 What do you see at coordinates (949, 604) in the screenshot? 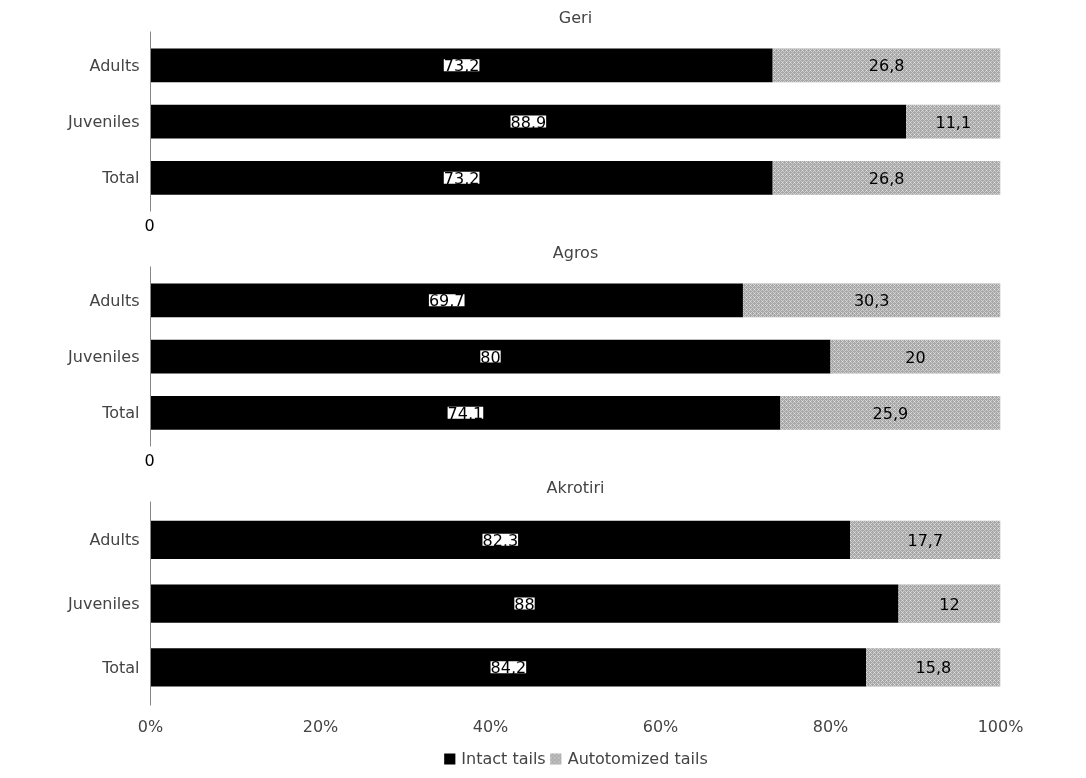
I see `data-label: 12` at bounding box center [949, 604].